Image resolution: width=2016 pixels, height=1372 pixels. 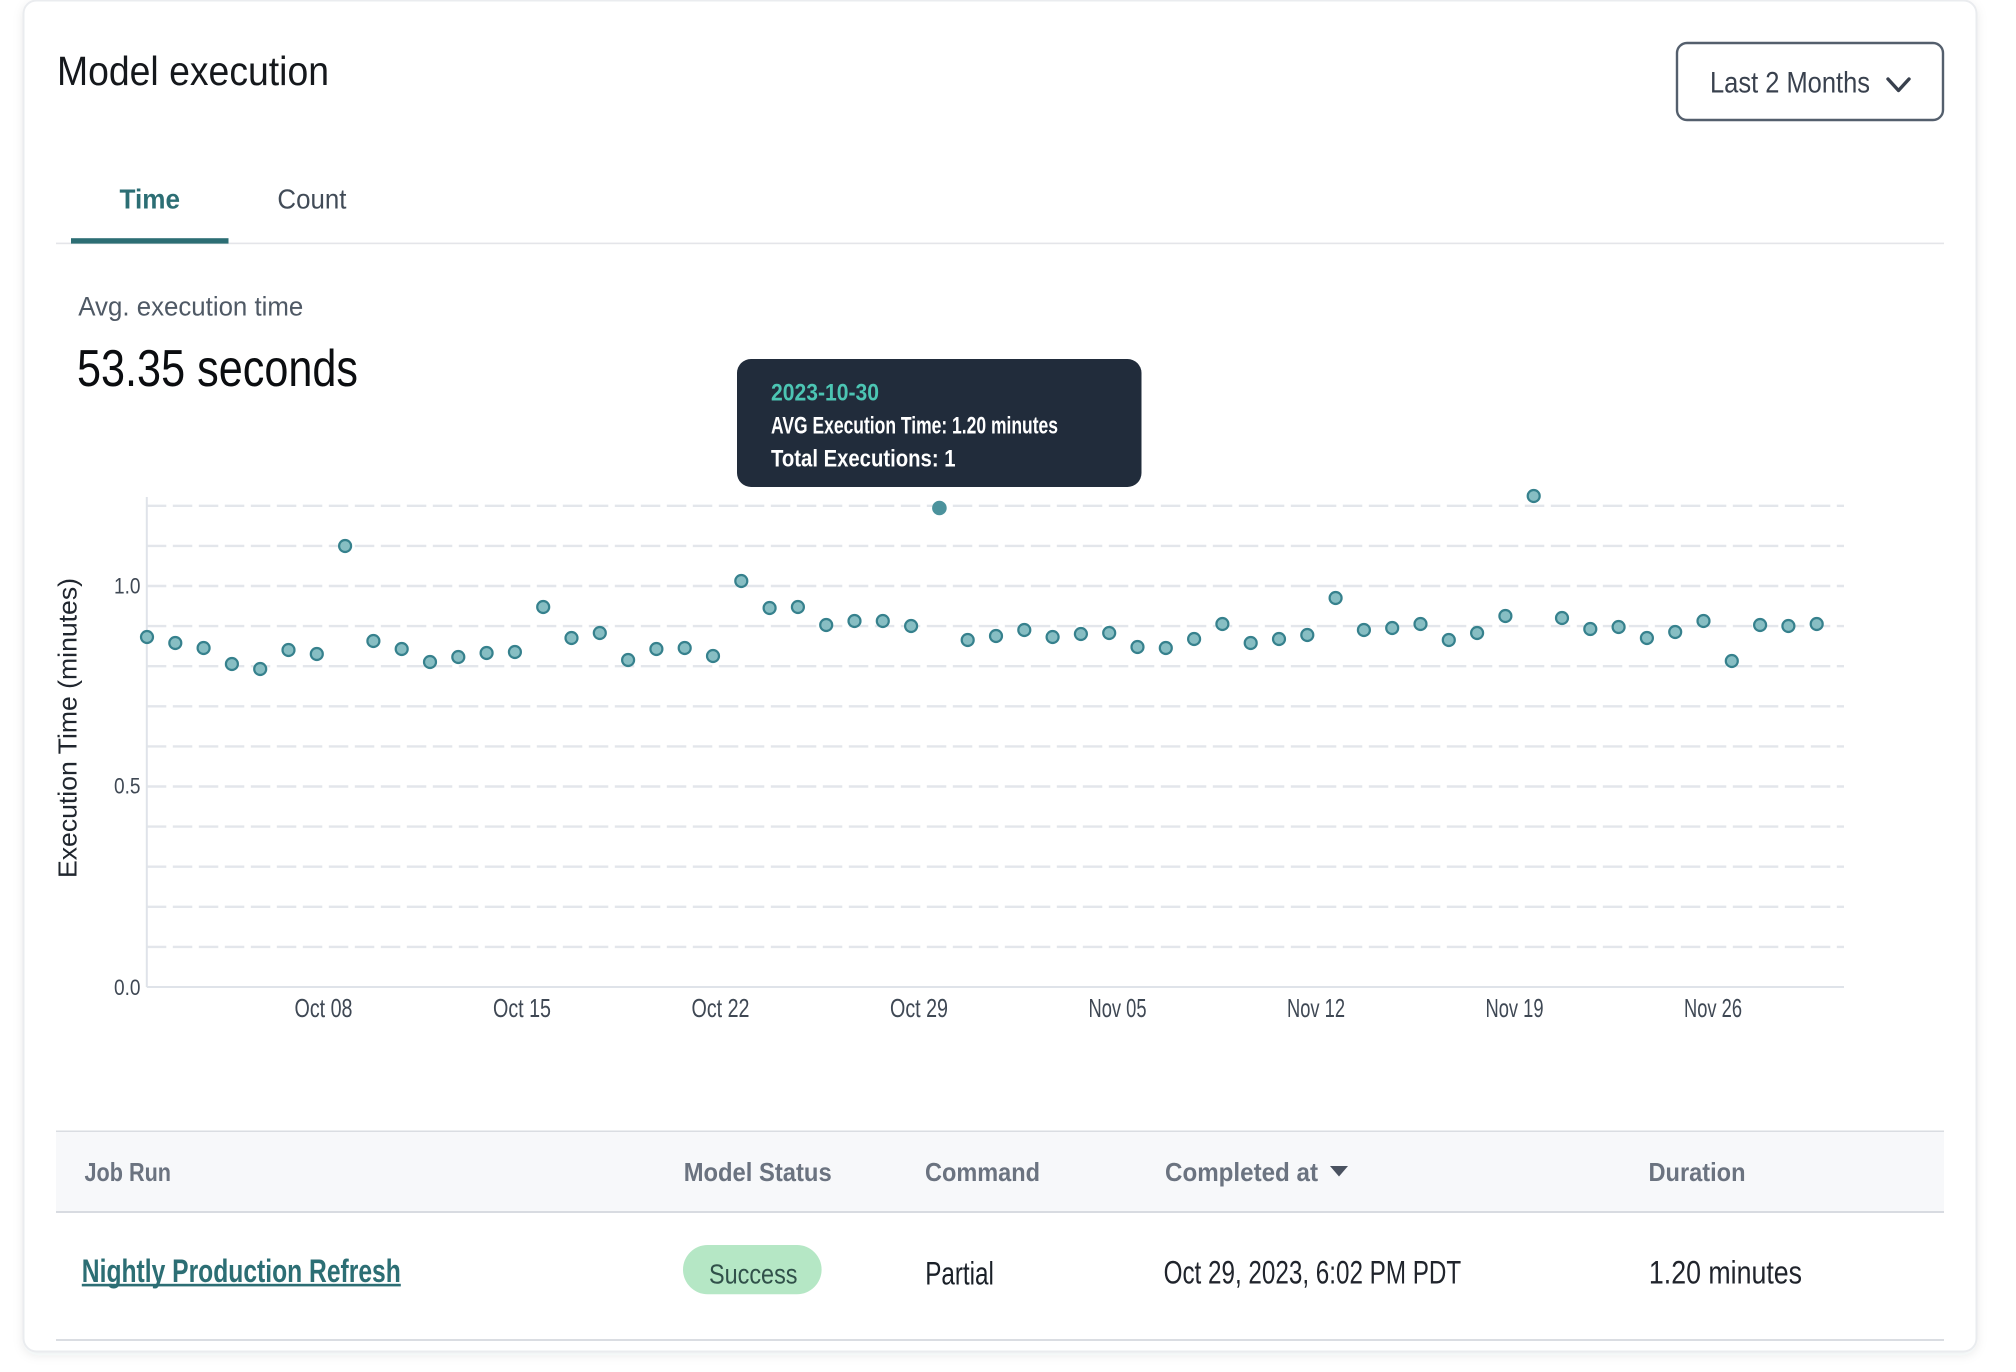 I want to click on svg-text: Oct 29, so click(x=919, y=1008).